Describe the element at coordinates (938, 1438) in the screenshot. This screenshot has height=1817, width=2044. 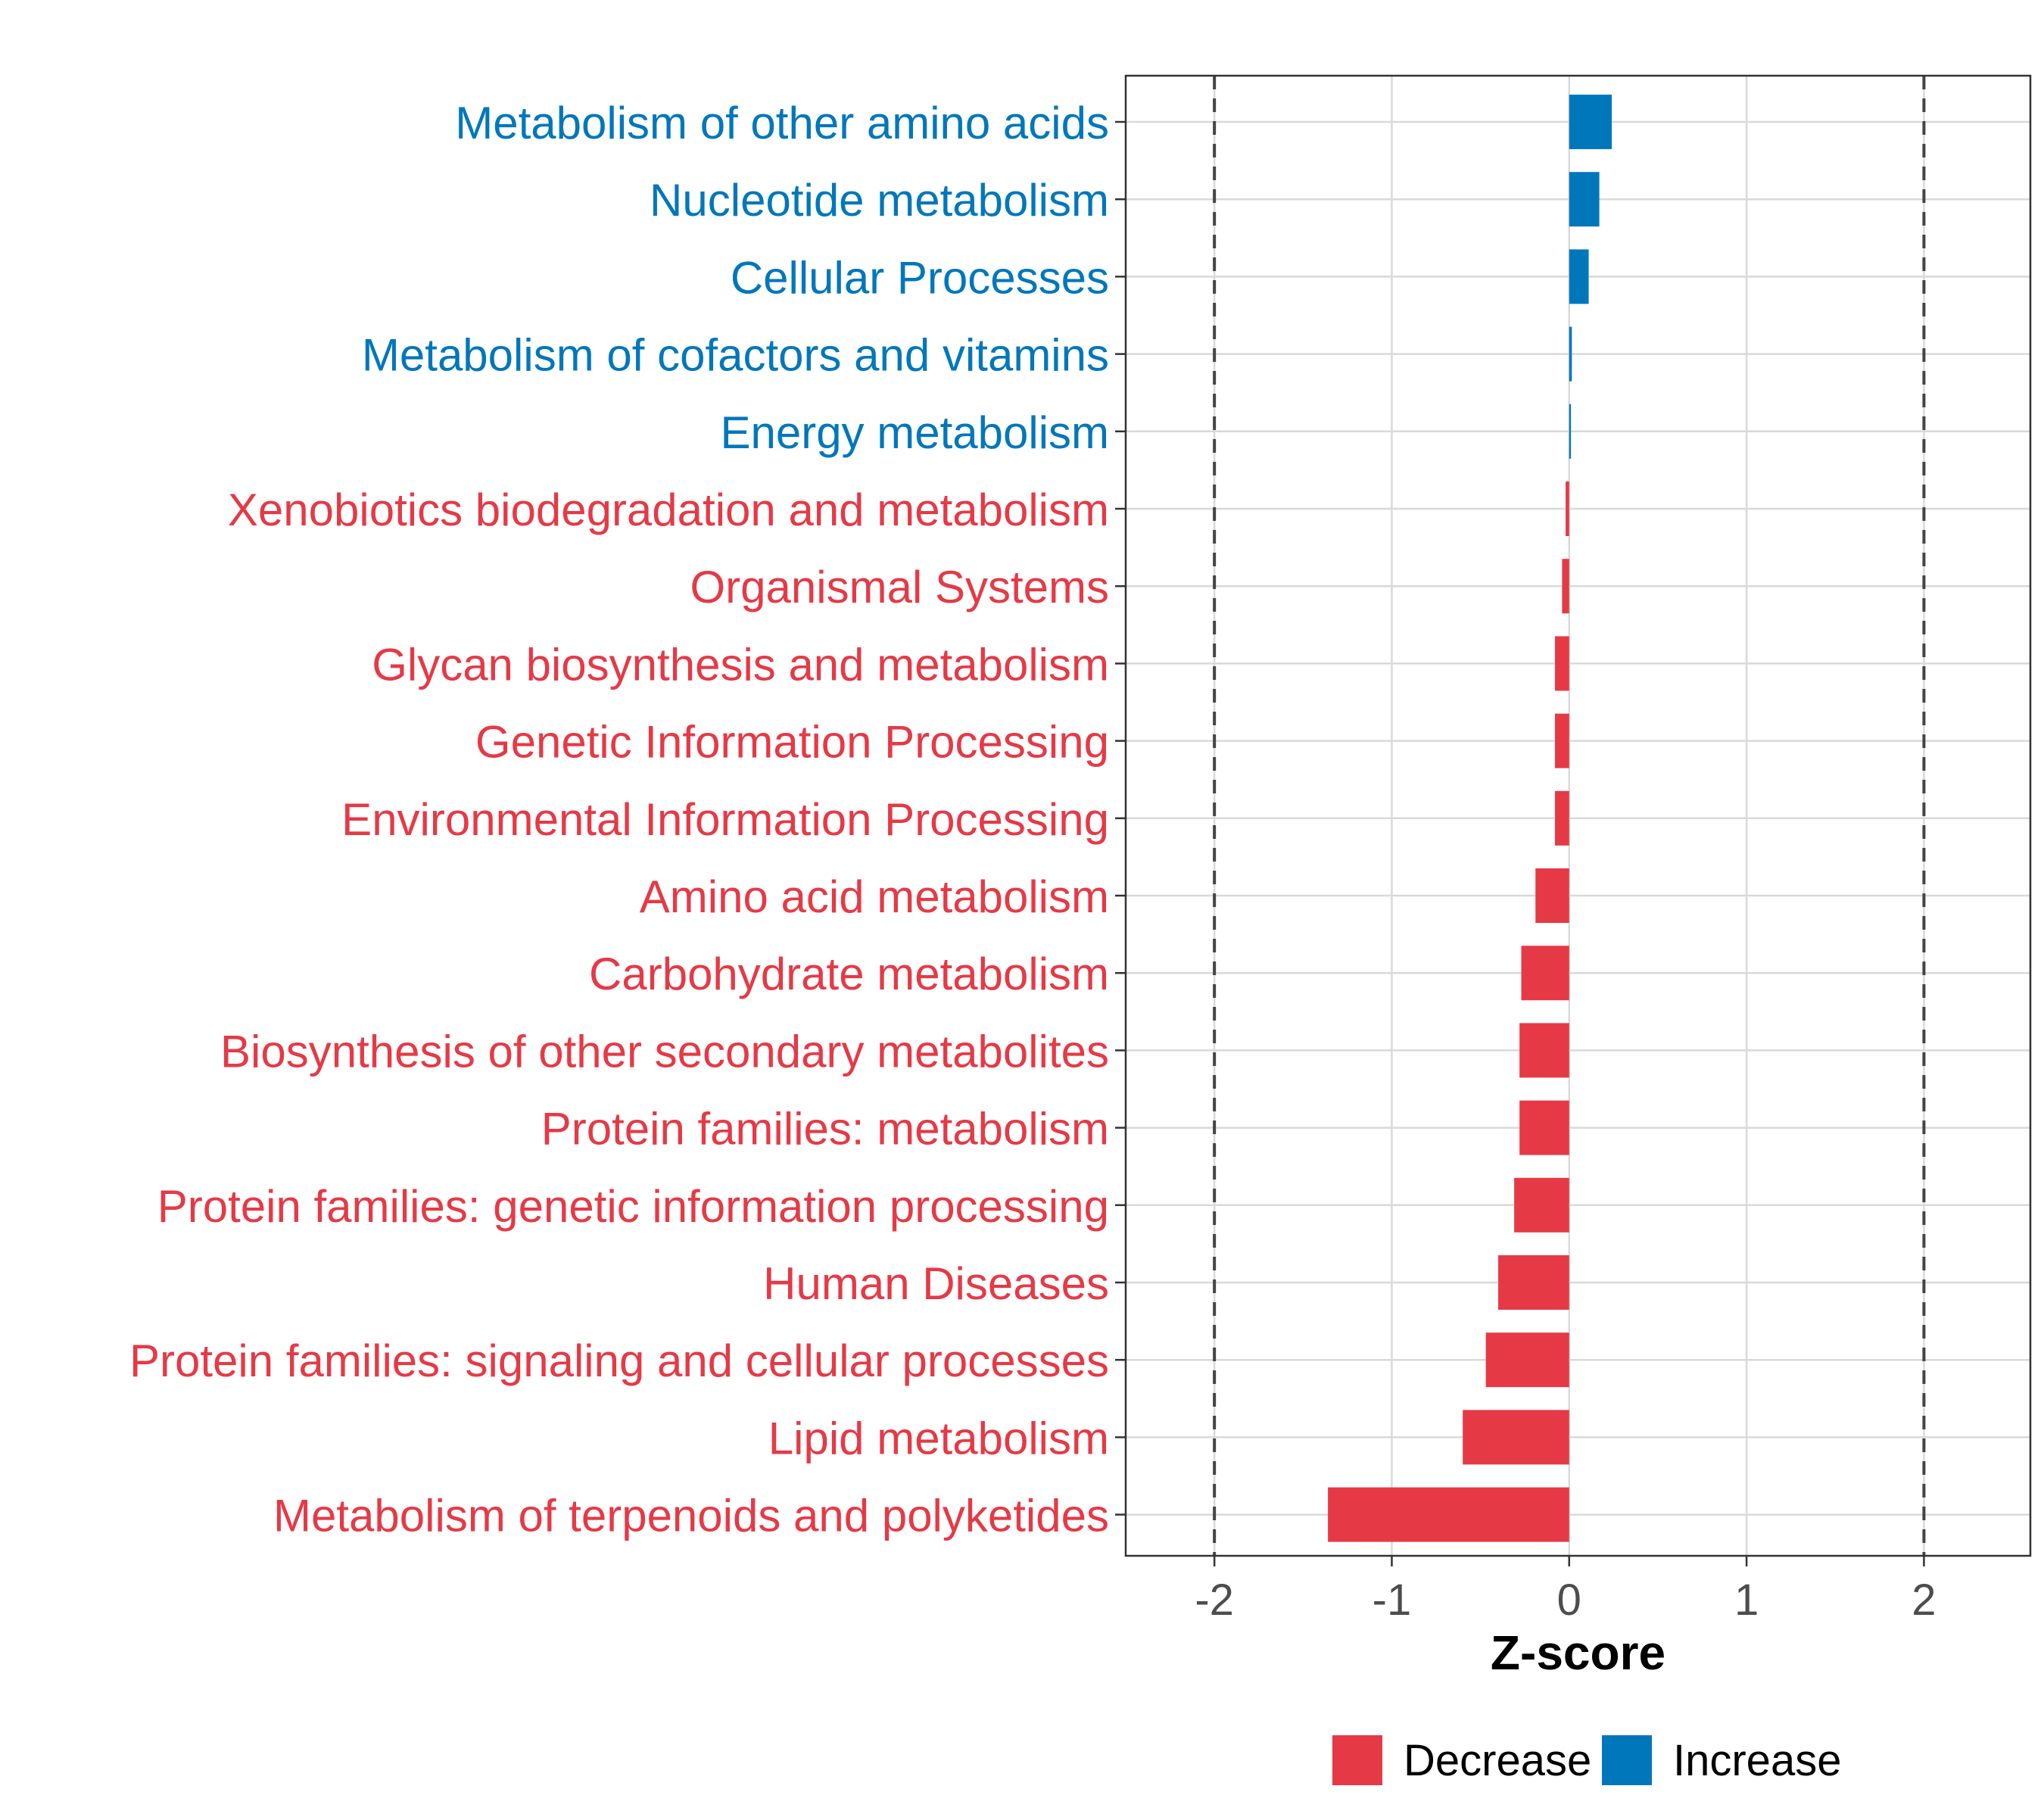
I see `category-label: Lipid metabolism` at that location.